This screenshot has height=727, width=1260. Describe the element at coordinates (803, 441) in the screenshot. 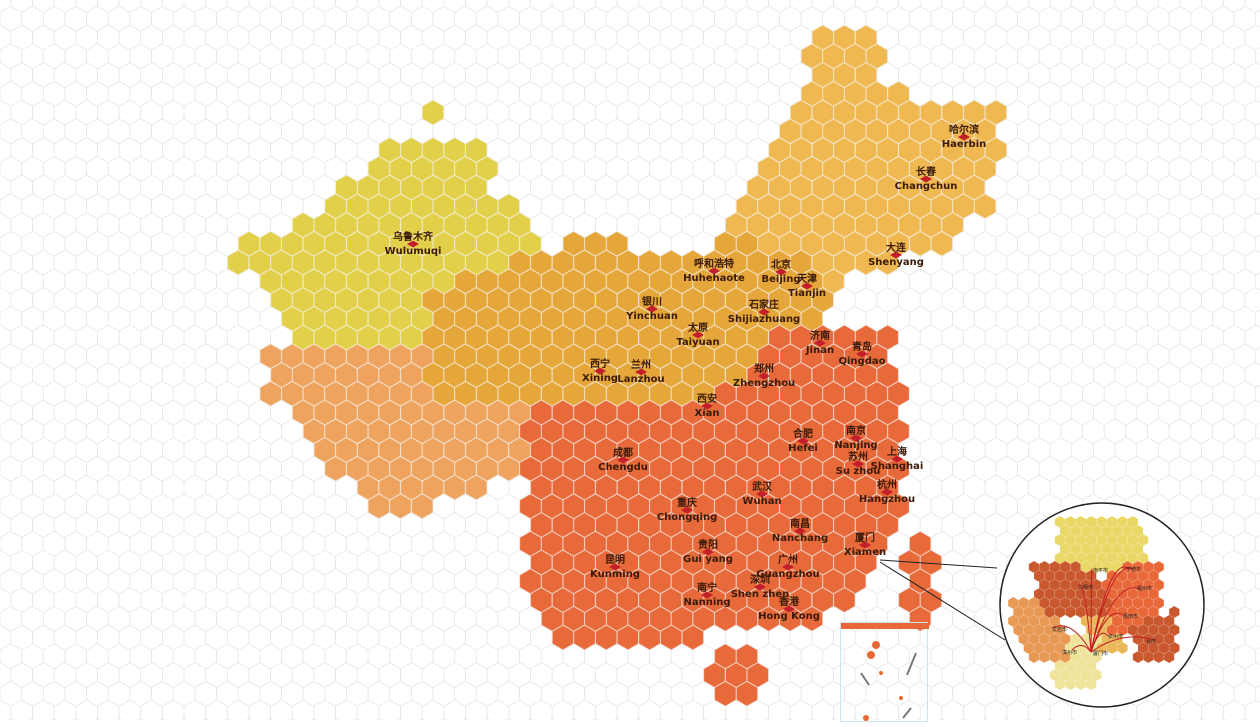

I see `city-hefei: 合肥 Hefei` at that location.